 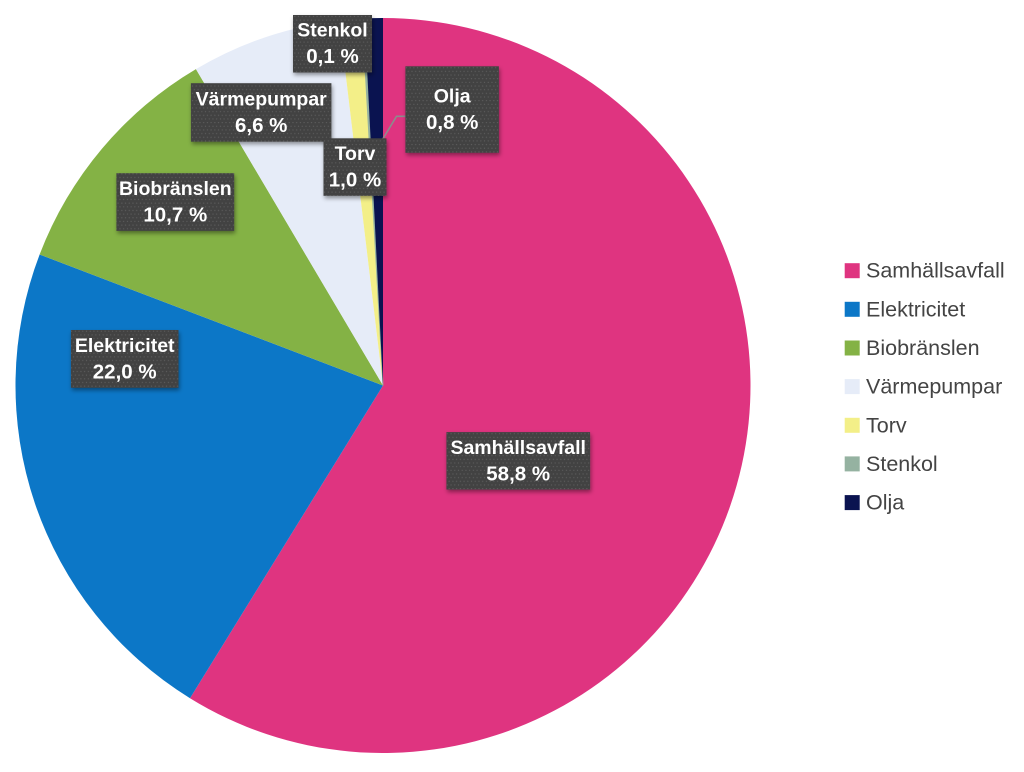 What do you see at coordinates (175, 215) in the screenshot?
I see `svg-text: 10,7 %` at bounding box center [175, 215].